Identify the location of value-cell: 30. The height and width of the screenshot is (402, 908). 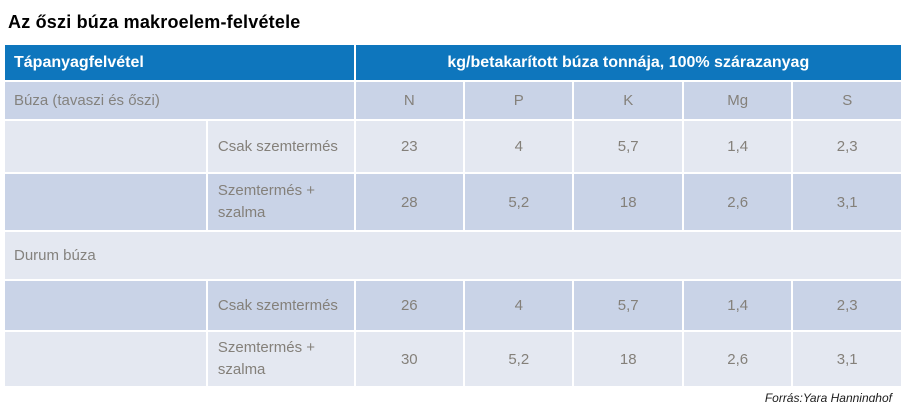
(409, 359).